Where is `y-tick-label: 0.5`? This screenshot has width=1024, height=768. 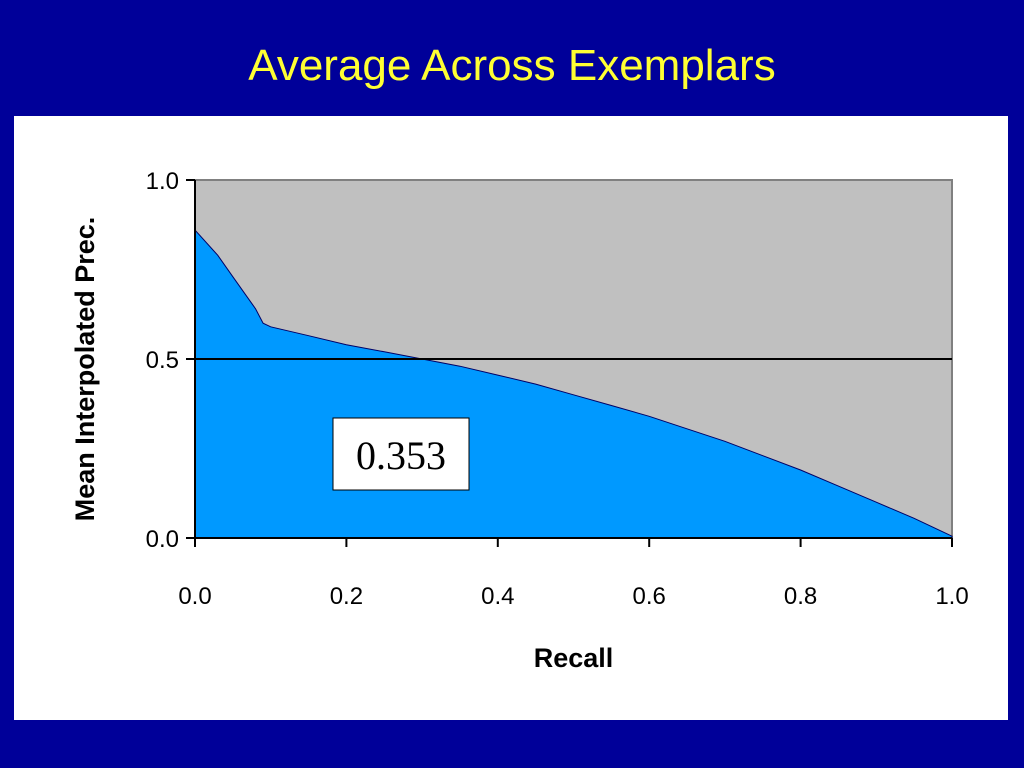 y-tick-label: 0.5 is located at coordinates (162, 360).